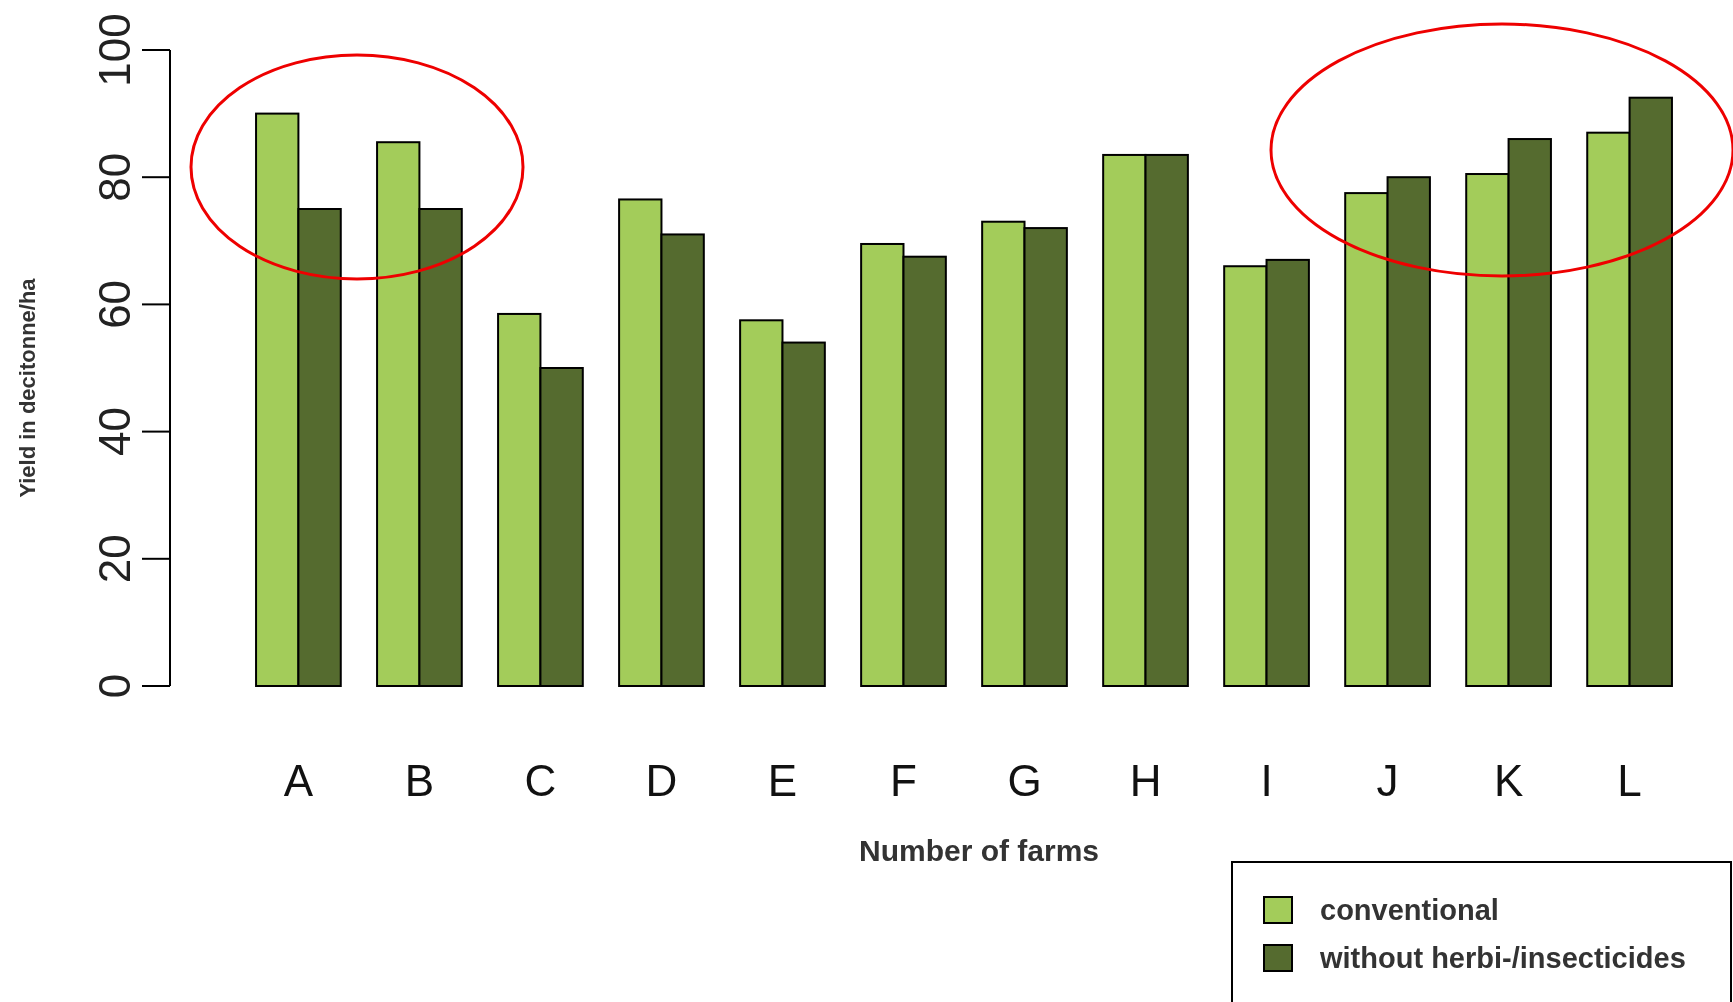  I want to click on x-tick-label: L, so click(1629, 780).